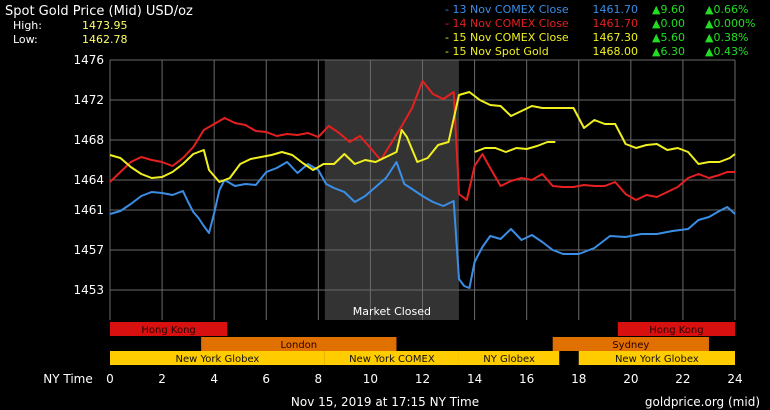 The image size is (770, 410). What do you see at coordinates (162, 379) in the screenshot?
I see `x-tick-label-1: 2` at bounding box center [162, 379].